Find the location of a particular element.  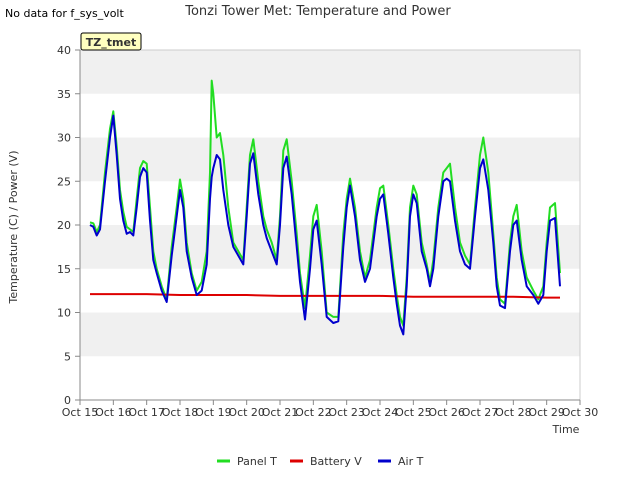

series-line-battery-v is located at coordinates (325, 296).